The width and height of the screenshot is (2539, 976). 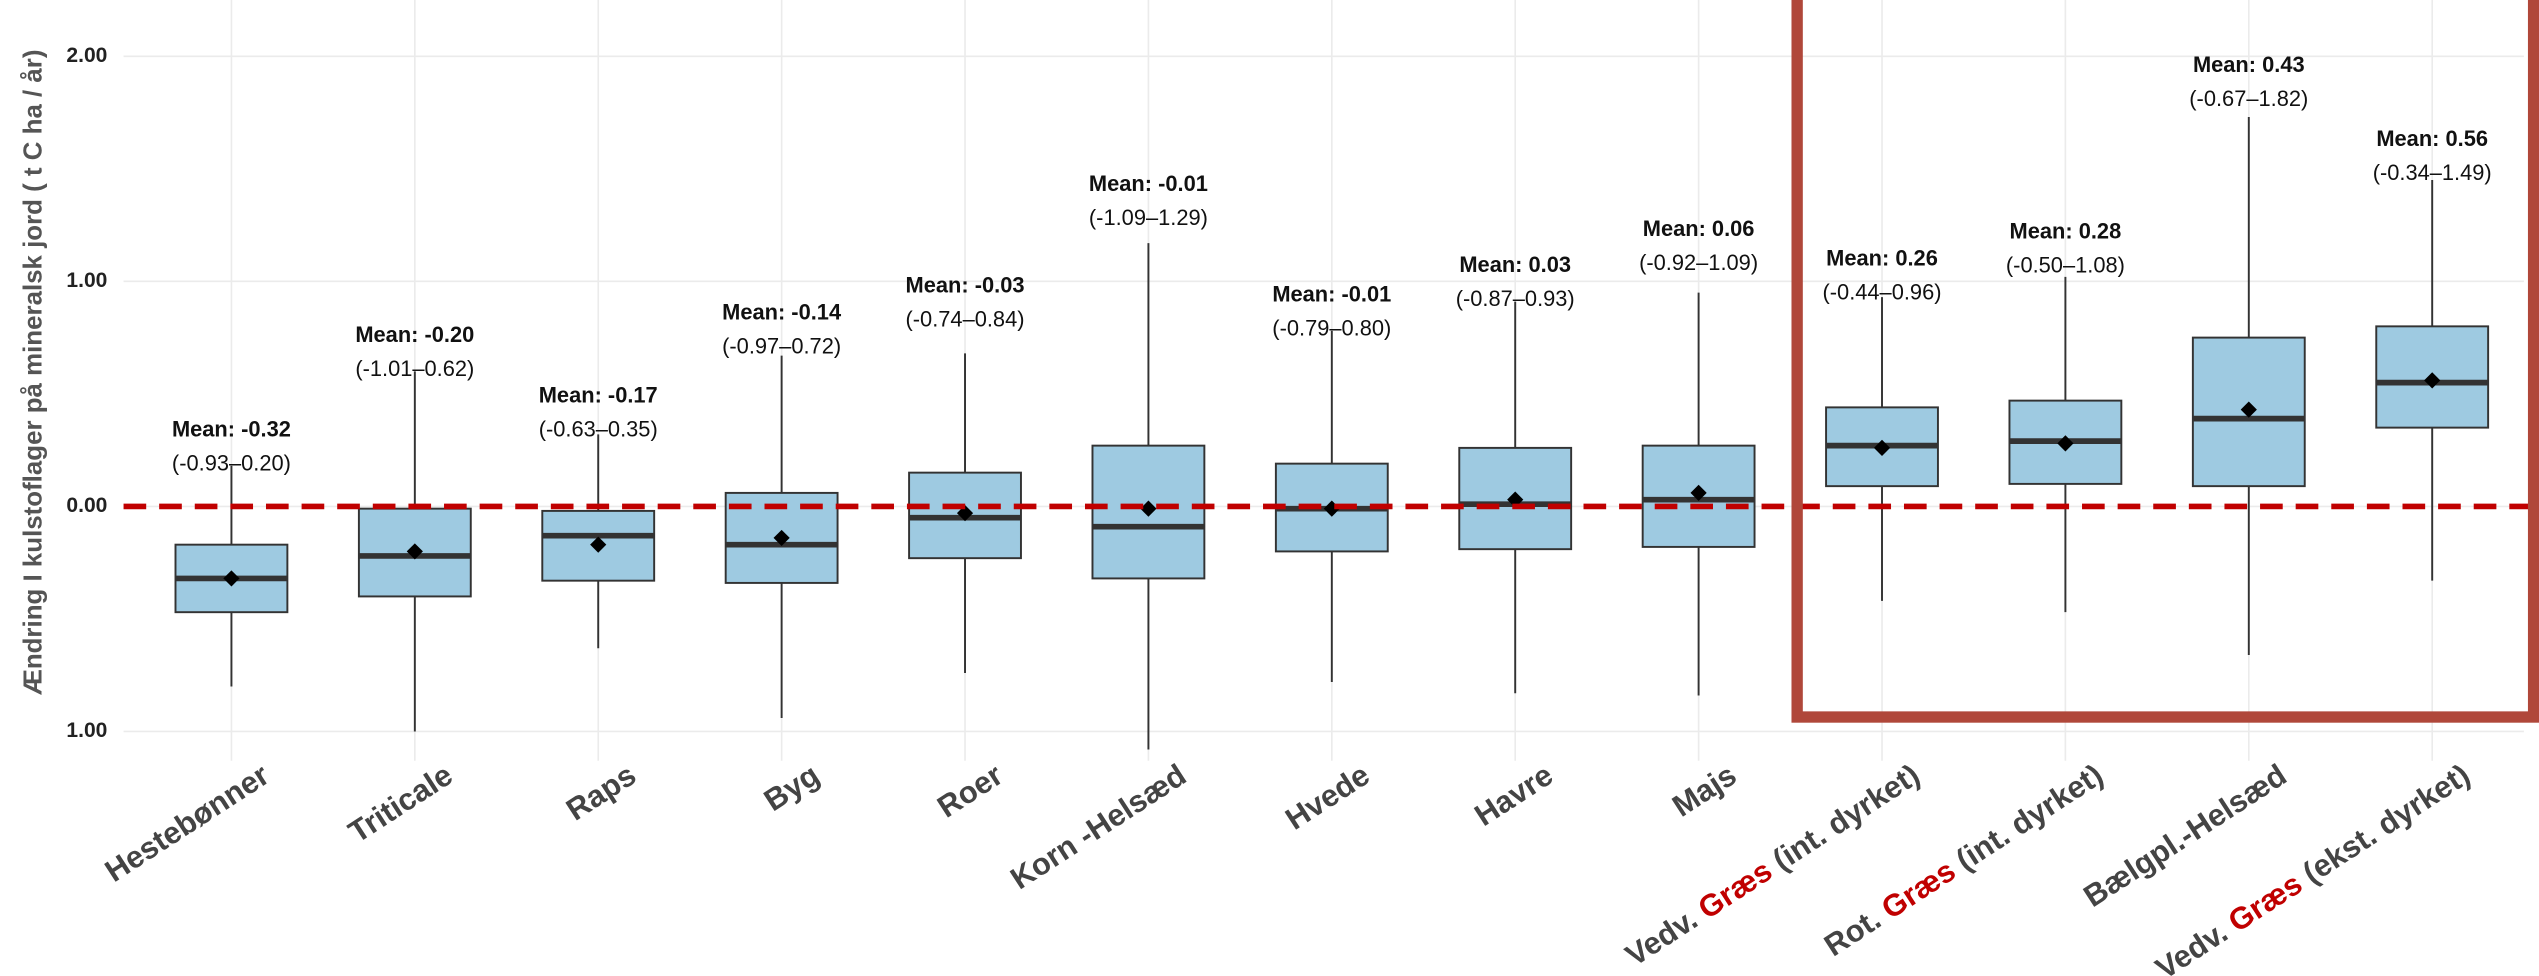 I want to click on ci-label: (-0.87–0.93), so click(x=1515, y=298).